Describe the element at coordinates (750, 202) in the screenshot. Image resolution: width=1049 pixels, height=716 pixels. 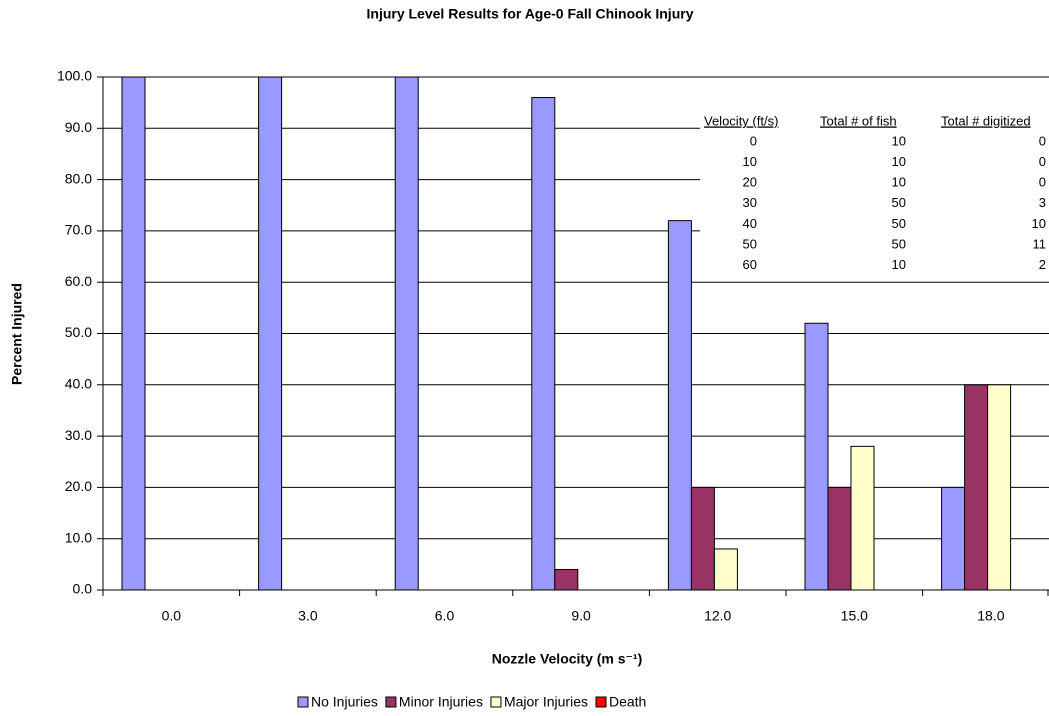
I see `table-cell: 30` at that location.